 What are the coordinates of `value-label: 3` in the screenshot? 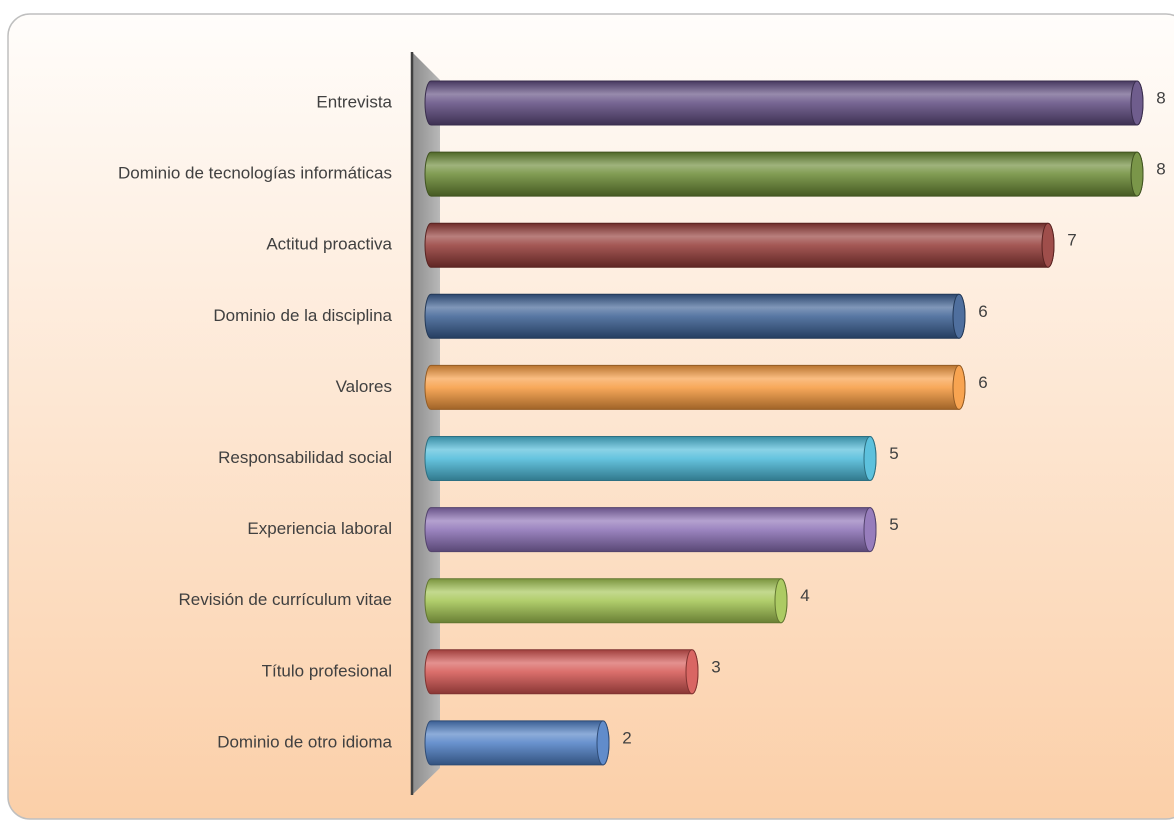 It's located at (715, 666).